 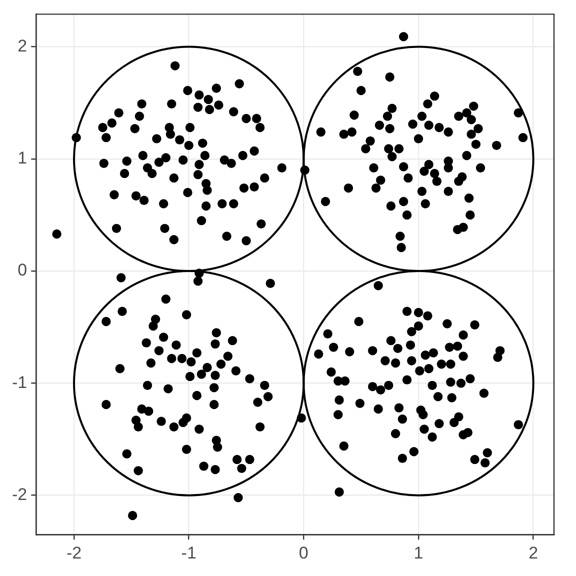 I want to click on y-tick-label: 1, so click(x=23, y=158).